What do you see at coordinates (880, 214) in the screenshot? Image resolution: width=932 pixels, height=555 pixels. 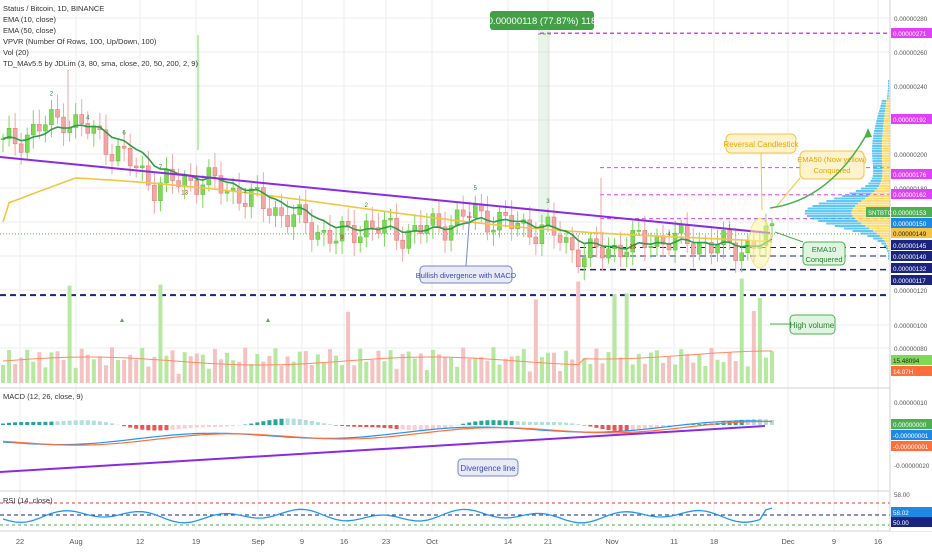 I see `symbol-badge-text: SNTBTC` at bounding box center [880, 214].